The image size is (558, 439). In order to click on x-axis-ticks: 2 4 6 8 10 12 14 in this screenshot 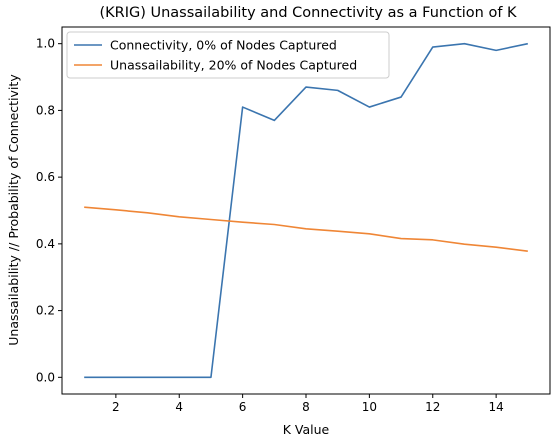, I will do `click(308, 404)`.